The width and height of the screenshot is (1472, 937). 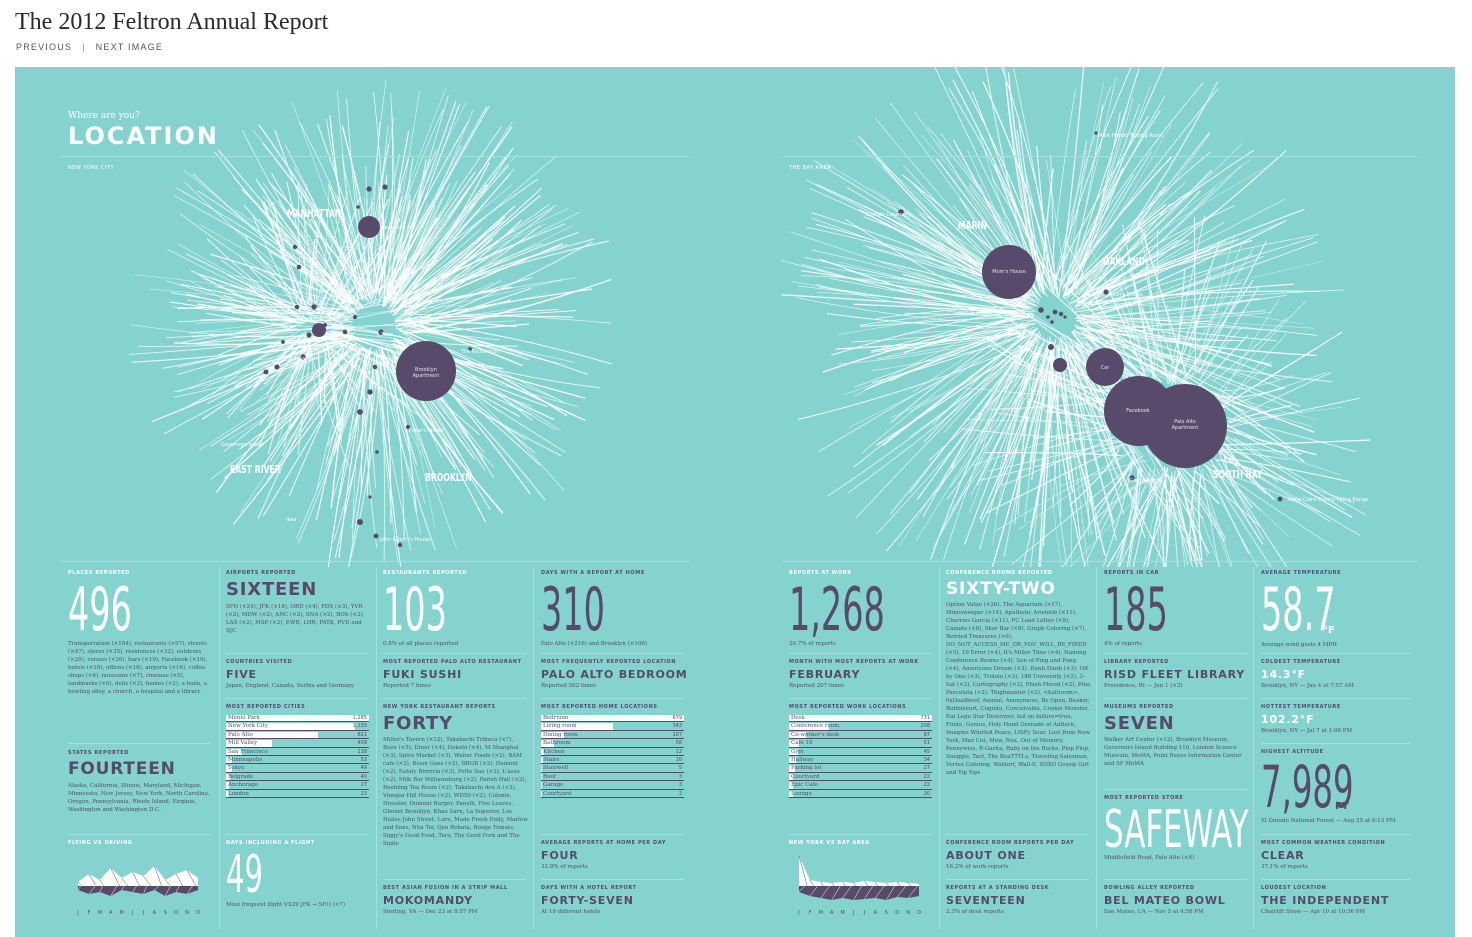 I want to click on place-cowgirl-creamery: Cowgirl Creamery, so click(x=888, y=215).